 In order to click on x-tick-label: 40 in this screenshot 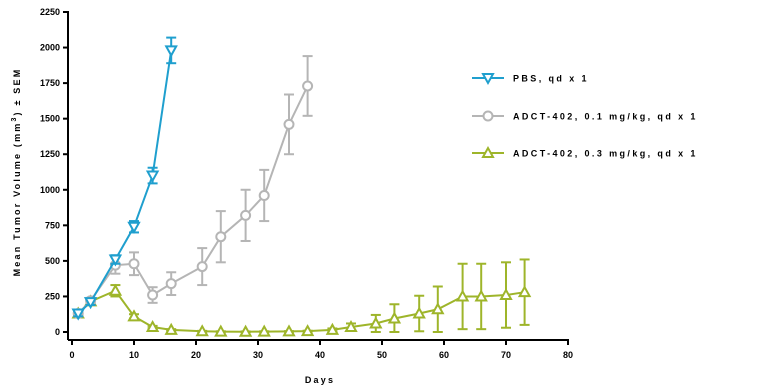, I will do `click(320, 355)`.